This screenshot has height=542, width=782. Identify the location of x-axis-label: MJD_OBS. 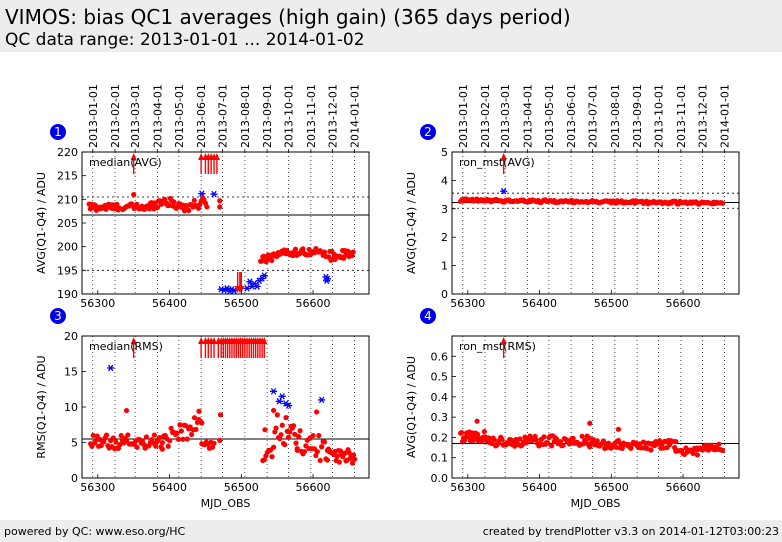
(226, 503).